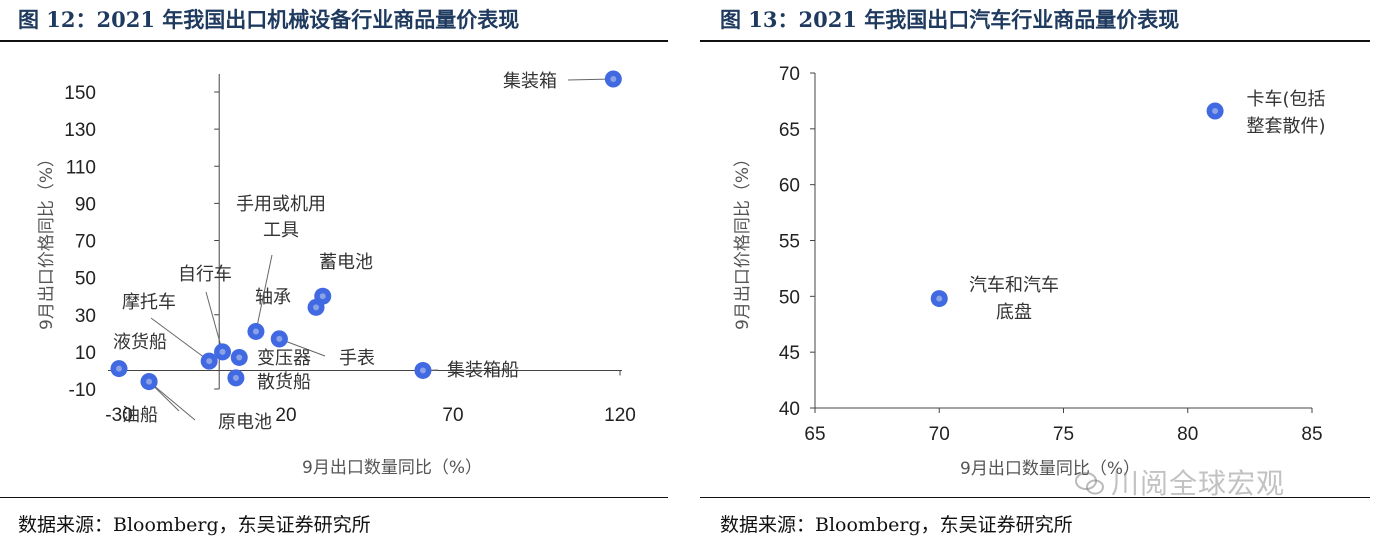 The height and width of the screenshot is (540, 1374). What do you see at coordinates (1285, 126) in the screenshot?
I see `point-label-line: 整套散件)` at bounding box center [1285, 126].